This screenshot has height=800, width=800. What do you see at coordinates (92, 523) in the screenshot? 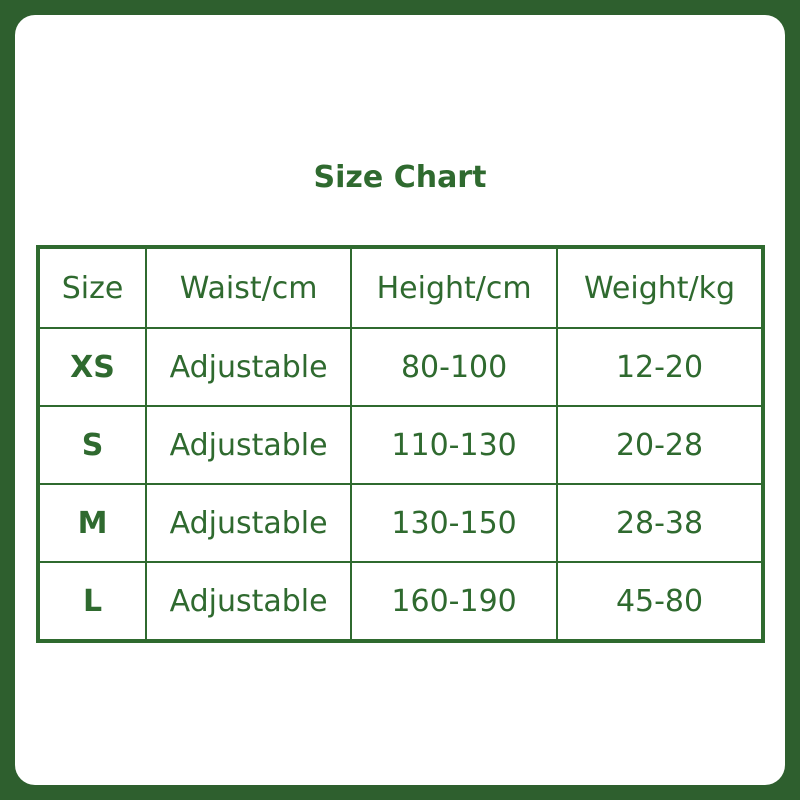
I see `size-cell: M` at bounding box center [92, 523].